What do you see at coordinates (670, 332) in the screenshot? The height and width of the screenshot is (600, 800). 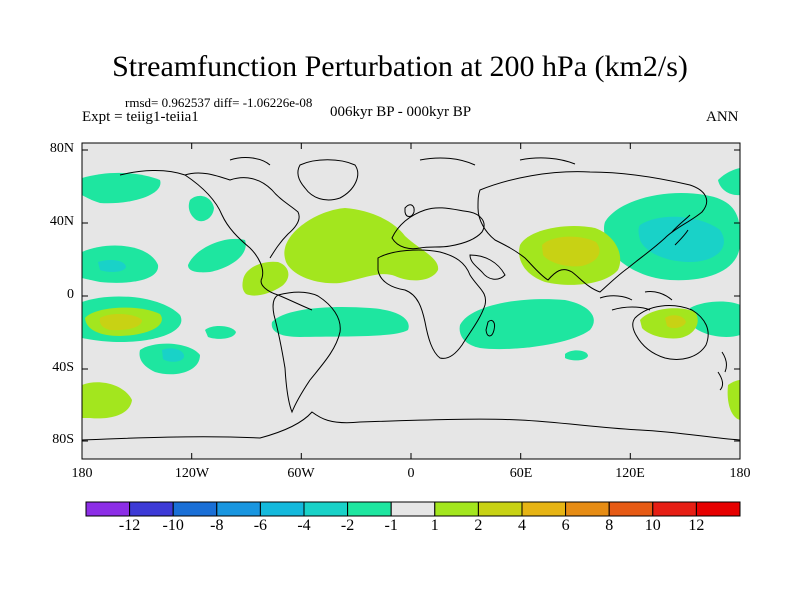 I see `coast-australia` at bounding box center [670, 332].